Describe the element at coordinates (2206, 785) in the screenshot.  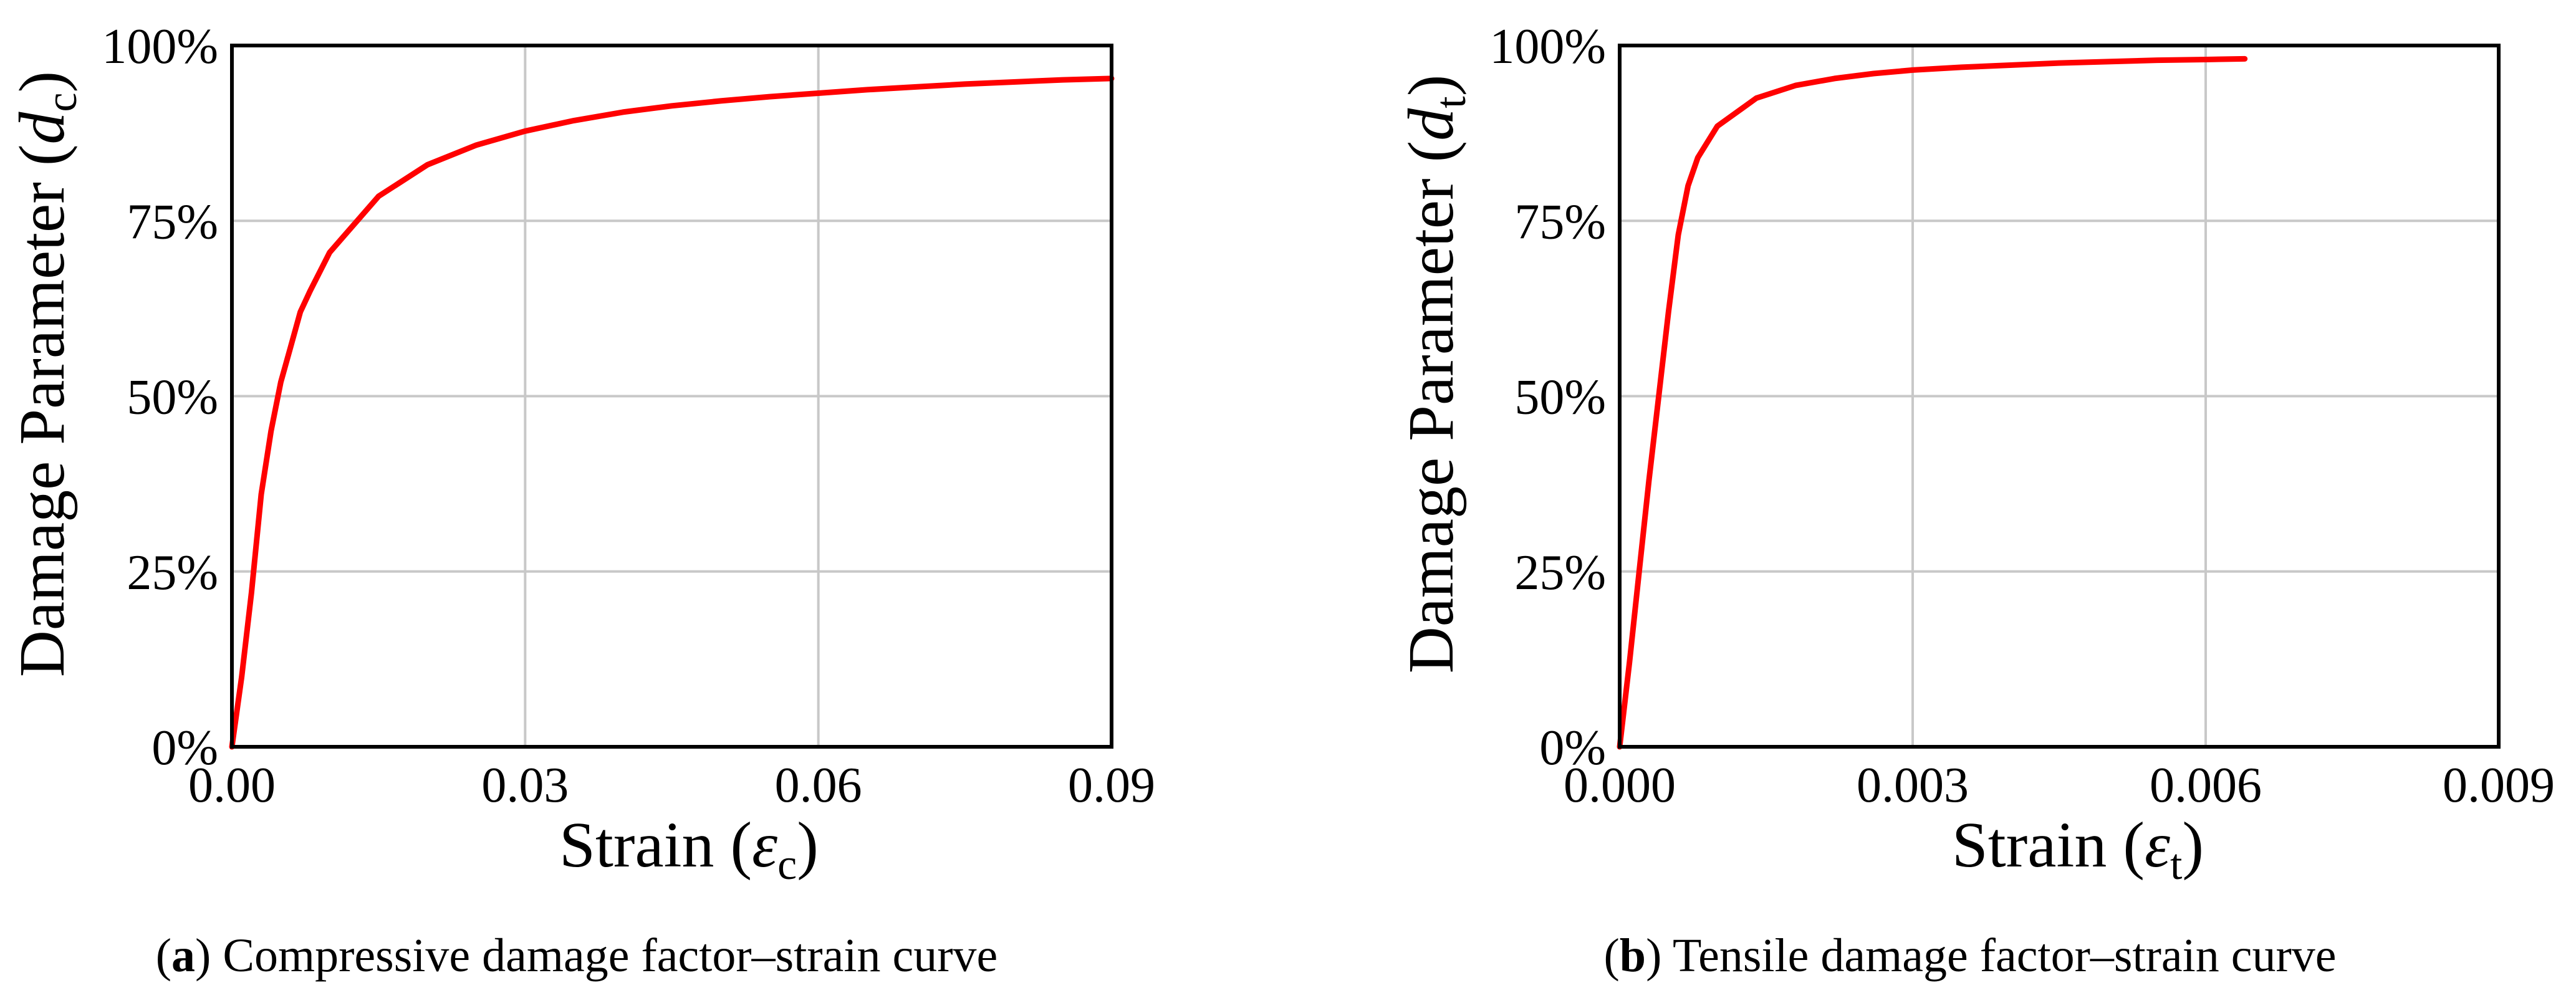
I see `panel-b-x-tick-label-2: 0.006` at that location.